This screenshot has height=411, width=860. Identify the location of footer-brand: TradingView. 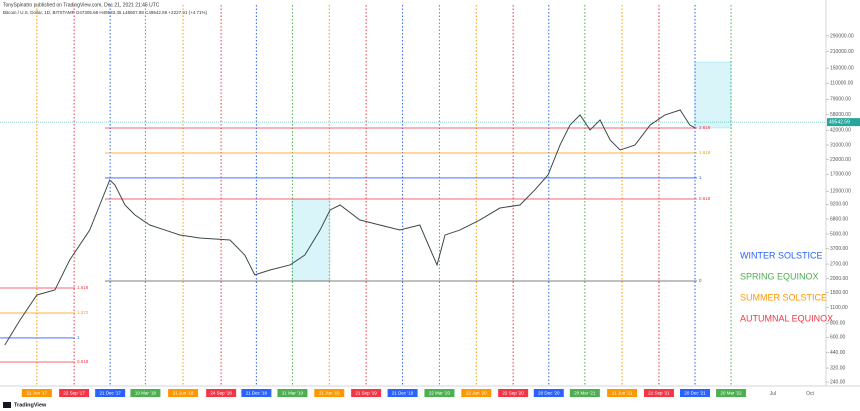
(30, 405).